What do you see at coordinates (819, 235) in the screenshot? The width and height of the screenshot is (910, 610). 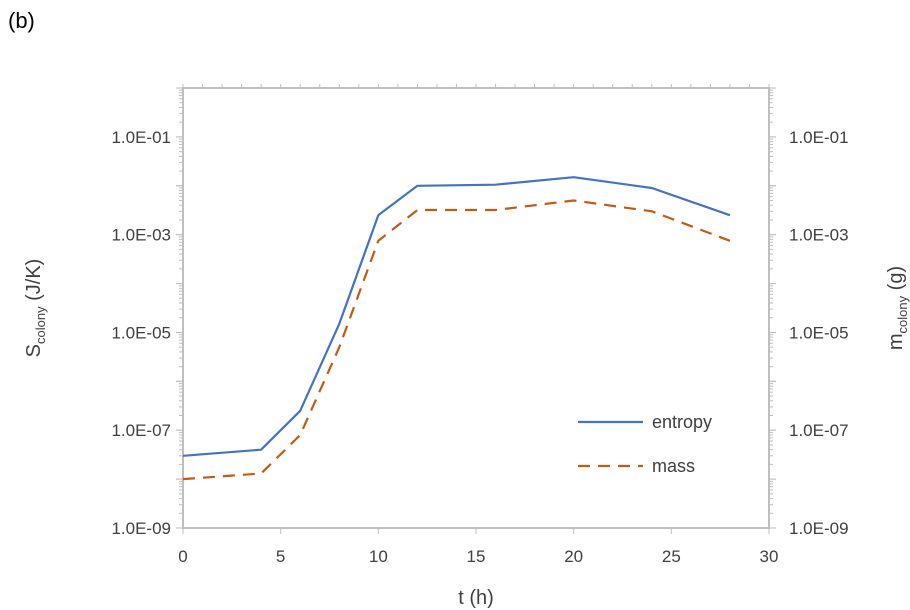 I see `y-tick-label-right: 1.0E-03` at bounding box center [819, 235].